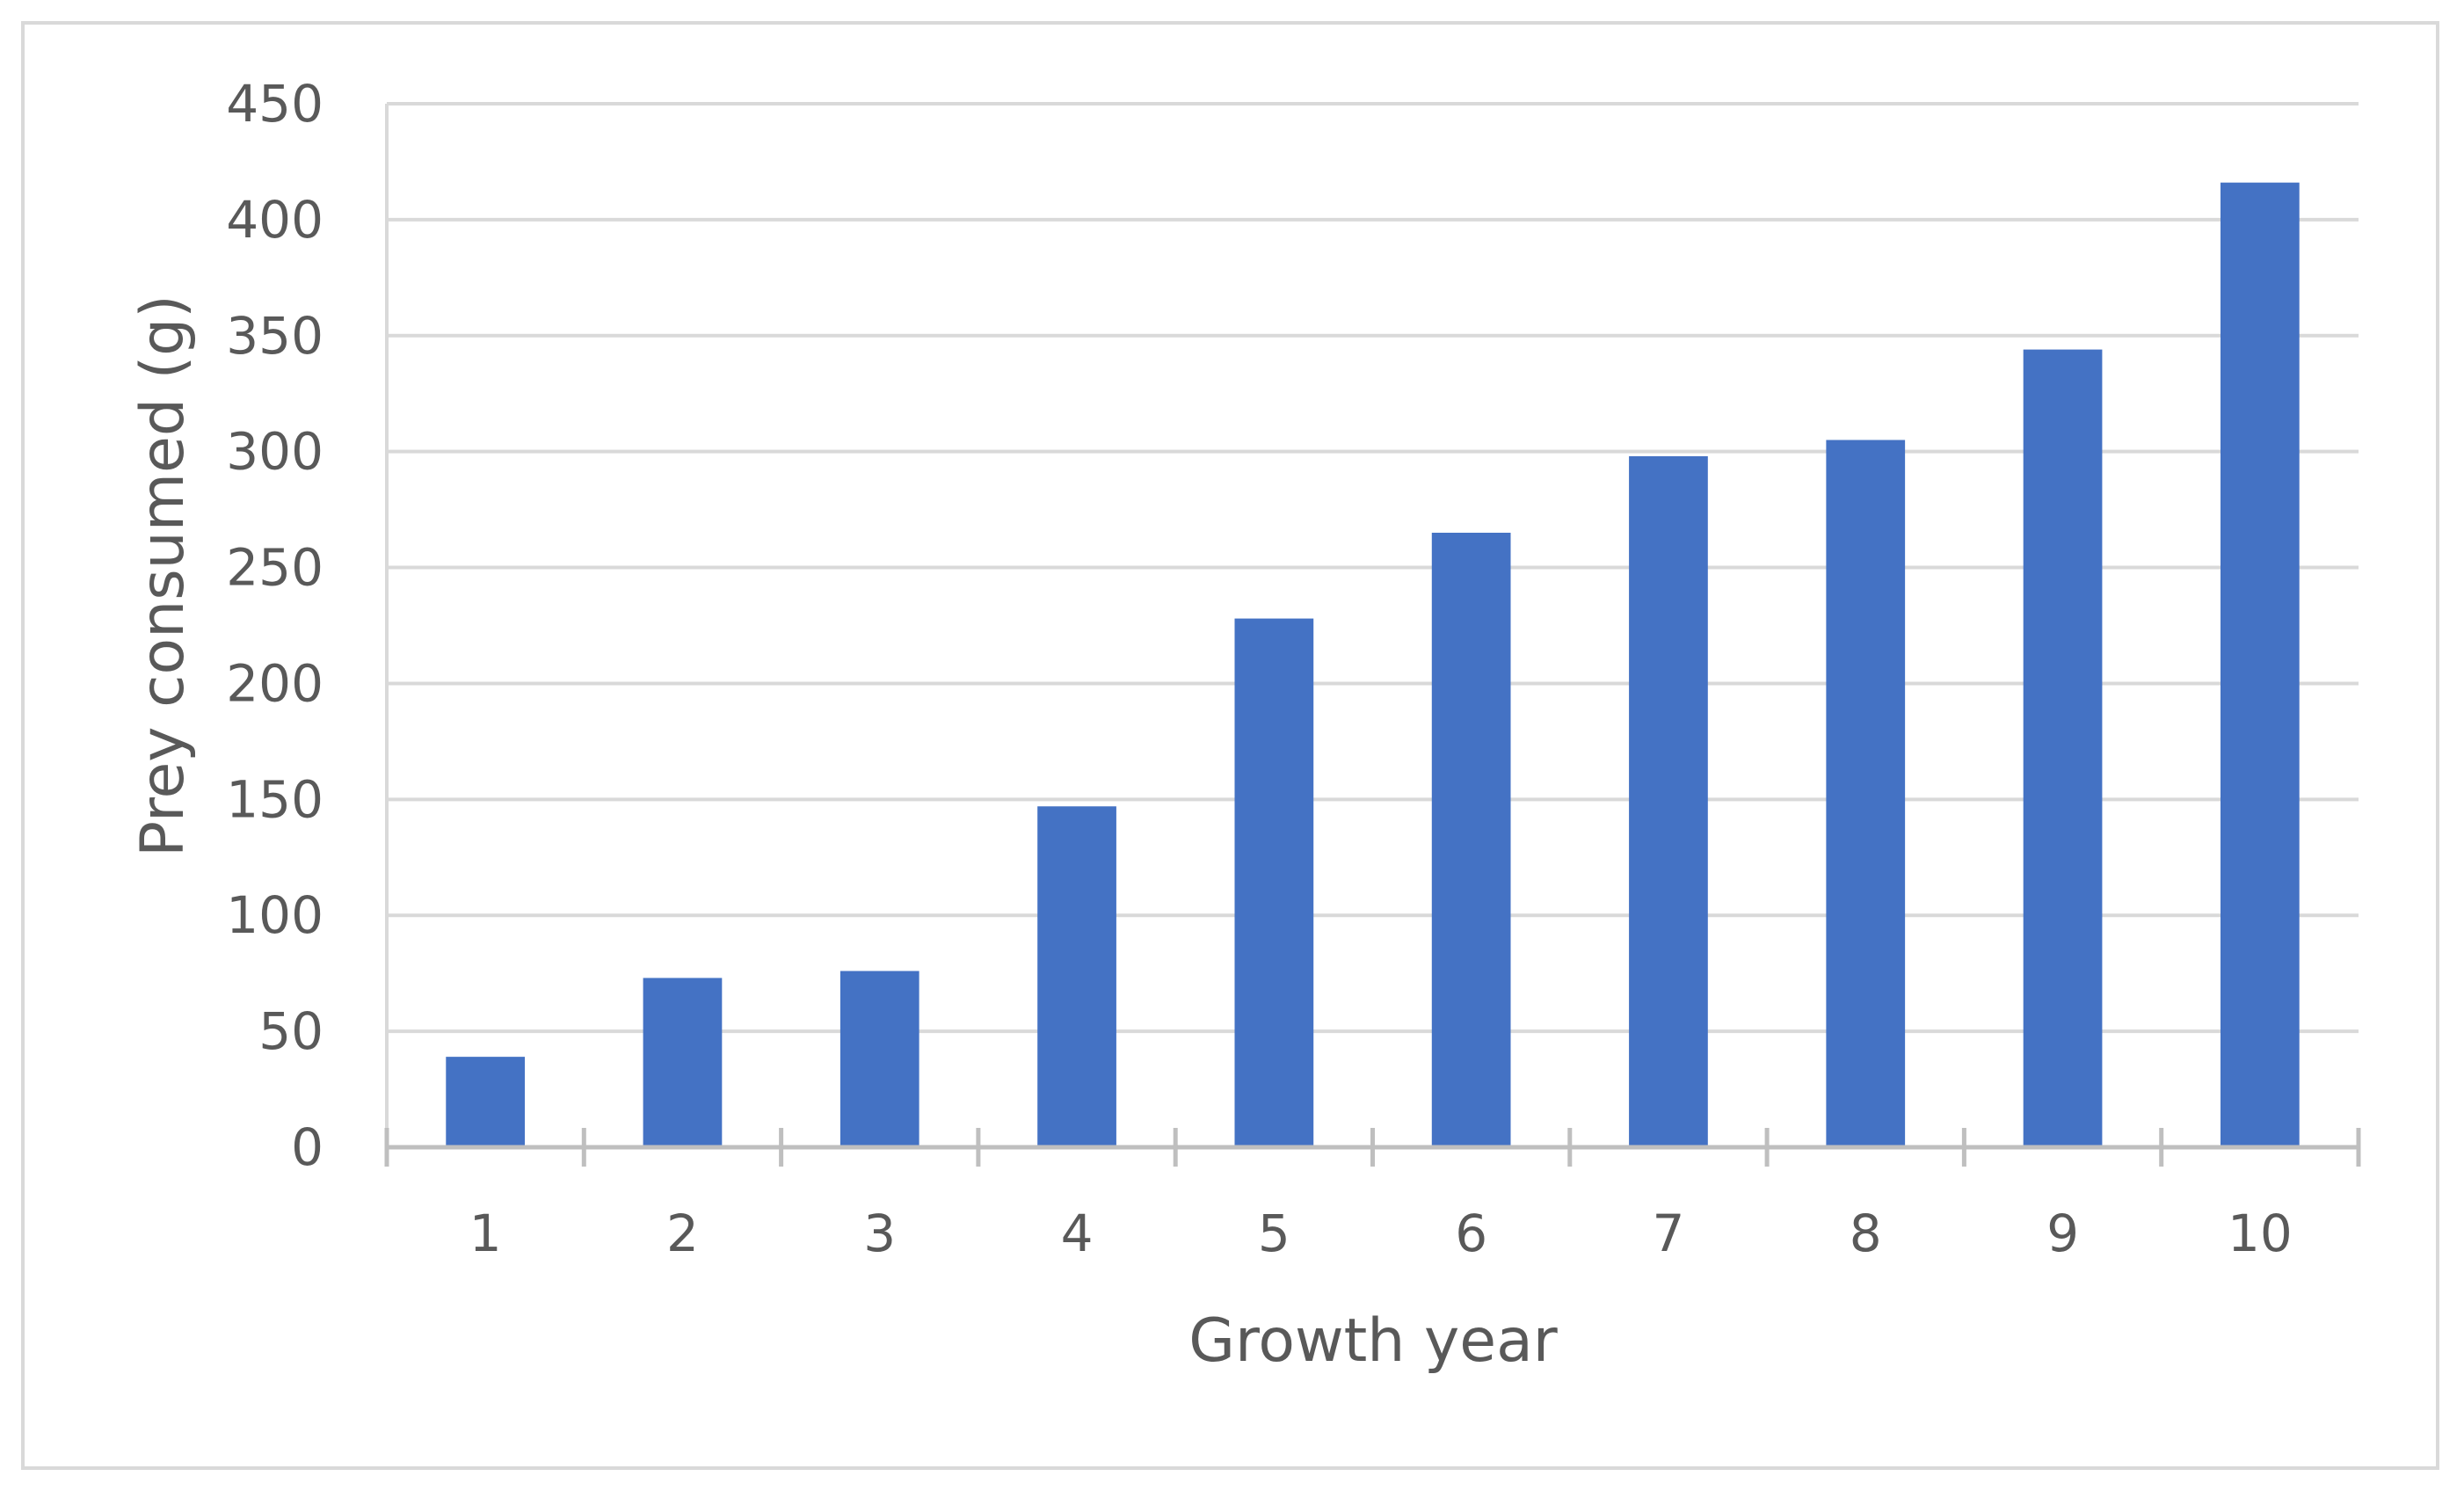 The image size is (2464, 1498). Describe the element at coordinates (2260, 1233) in the screenshot. I see `x-tick-label-10: 10` at that location.